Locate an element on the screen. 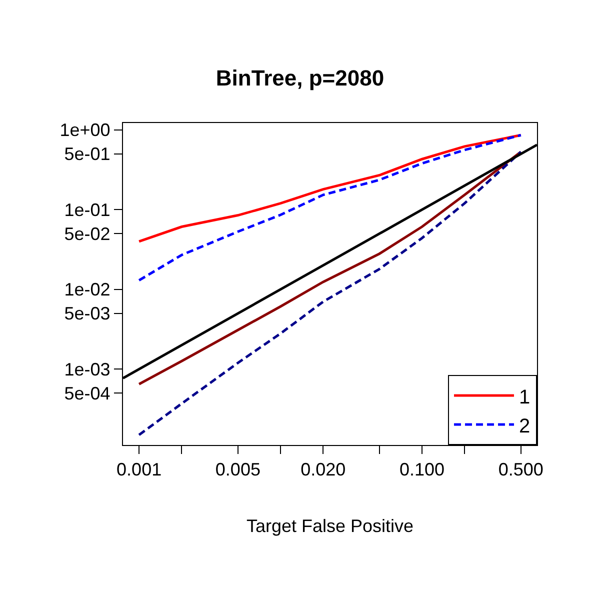  y-tick-label: 5e-01 is located at coordinates (87, 154).